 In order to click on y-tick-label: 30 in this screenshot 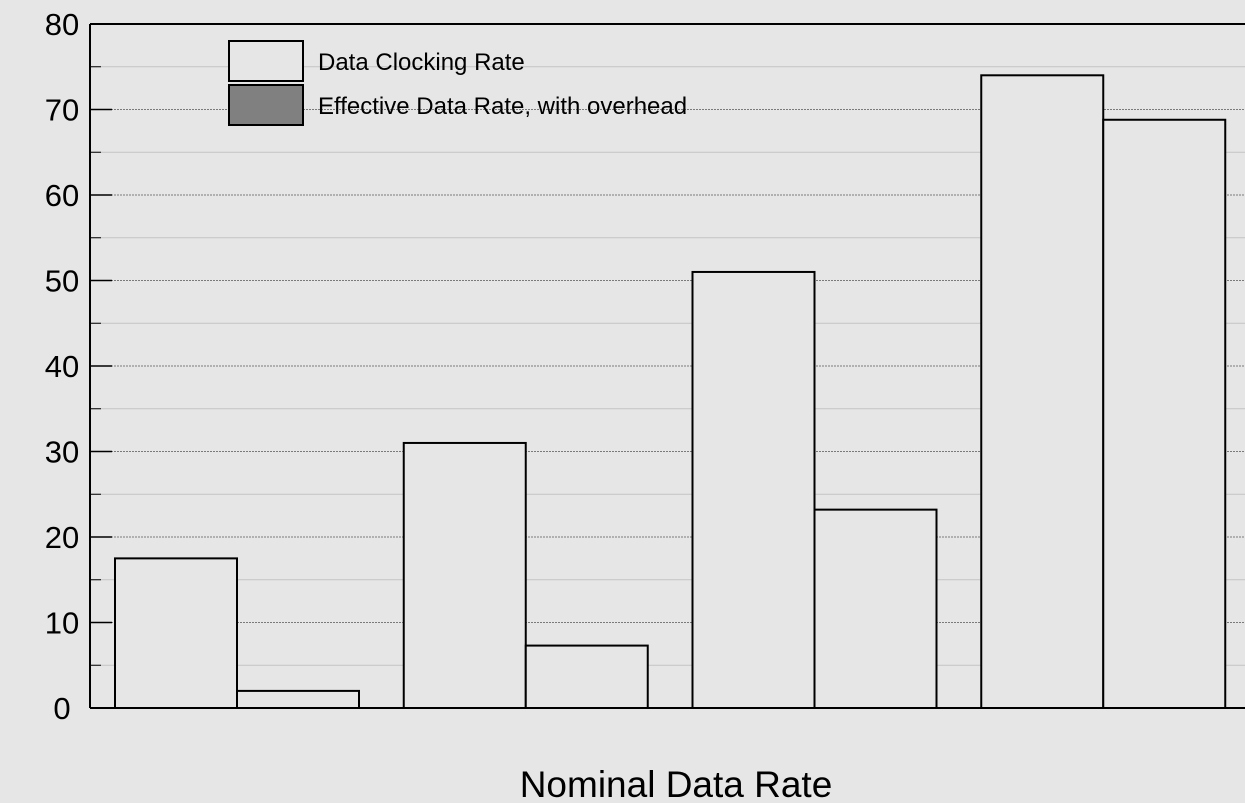, I will do `click(62, 452)`.